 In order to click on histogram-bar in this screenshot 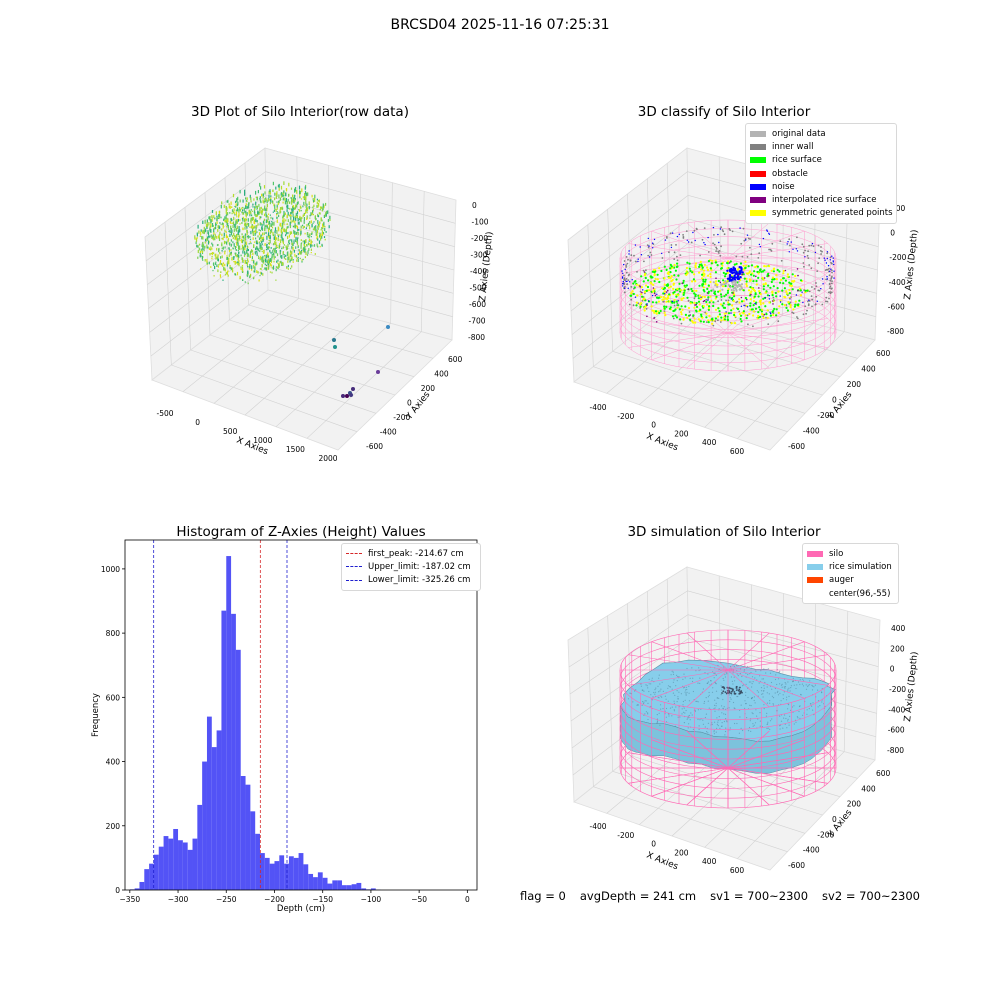, I will do `click(325, 883)`.